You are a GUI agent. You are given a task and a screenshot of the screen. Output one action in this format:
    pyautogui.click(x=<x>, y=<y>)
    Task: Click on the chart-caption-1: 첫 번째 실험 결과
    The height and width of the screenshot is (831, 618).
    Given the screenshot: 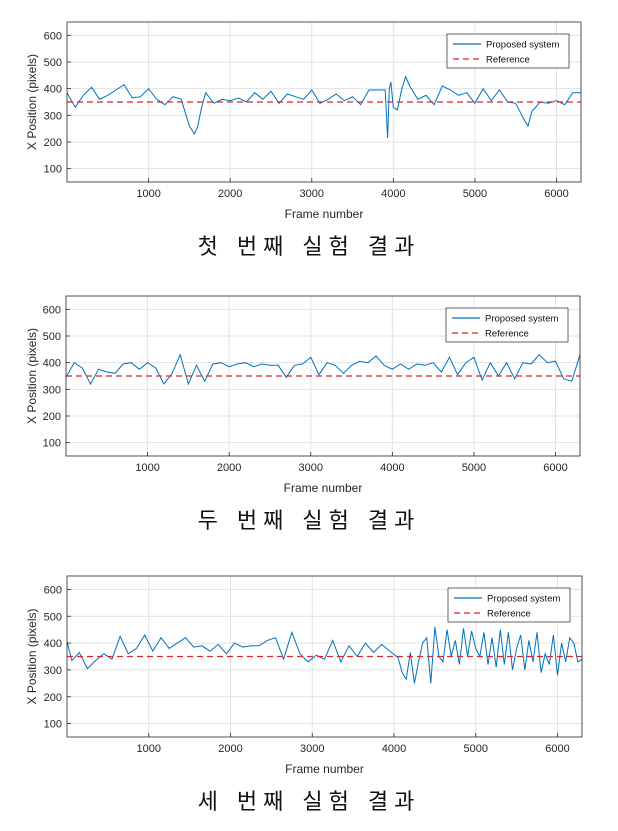 What is the action you would take?
    pyautogui.click(x=309, y=247)
    